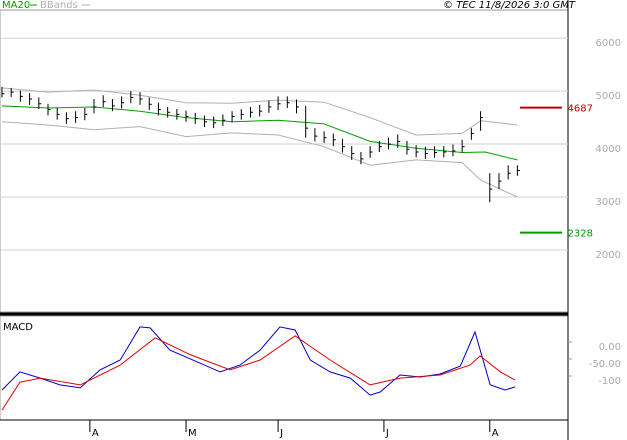  What do you see at coordinates (608, 255) in the screenshot?
I see `y-tick-label: 2000` at bounding box center [608, 255].